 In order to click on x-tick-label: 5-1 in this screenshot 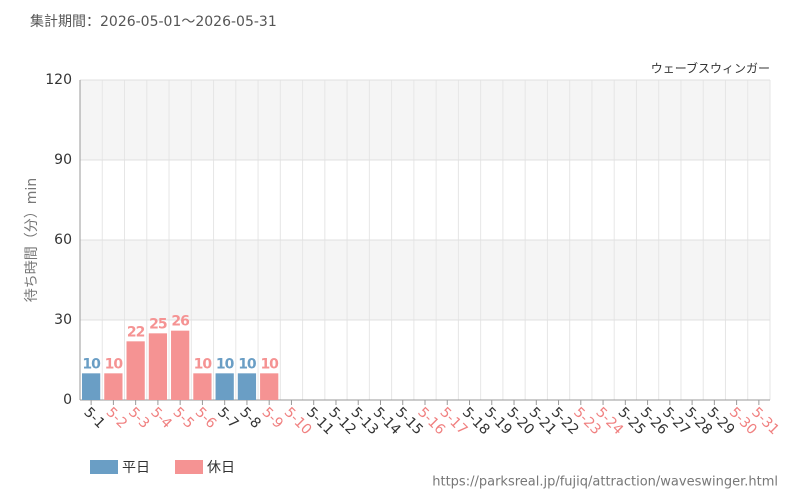, I will do `click(93, 417)`.